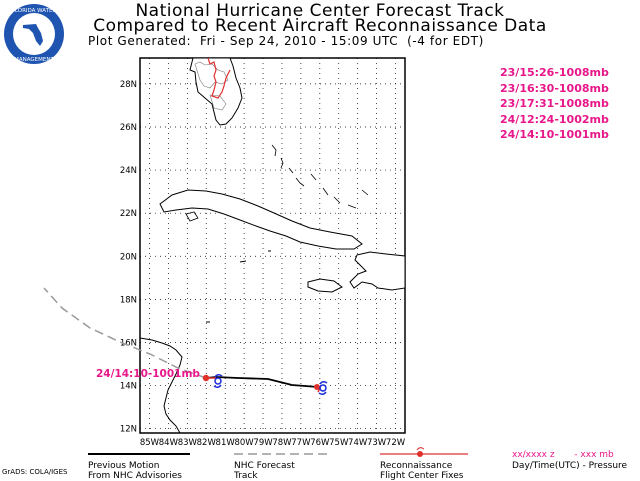  I want to click on lon-tick-label: 74W, so click(358, 443).